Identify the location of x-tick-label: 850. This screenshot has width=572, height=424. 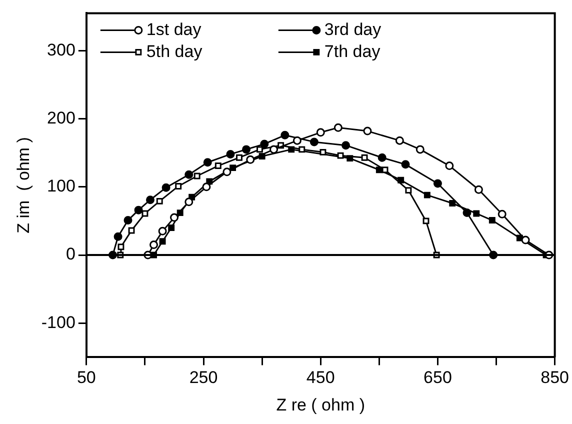
(555, 378).